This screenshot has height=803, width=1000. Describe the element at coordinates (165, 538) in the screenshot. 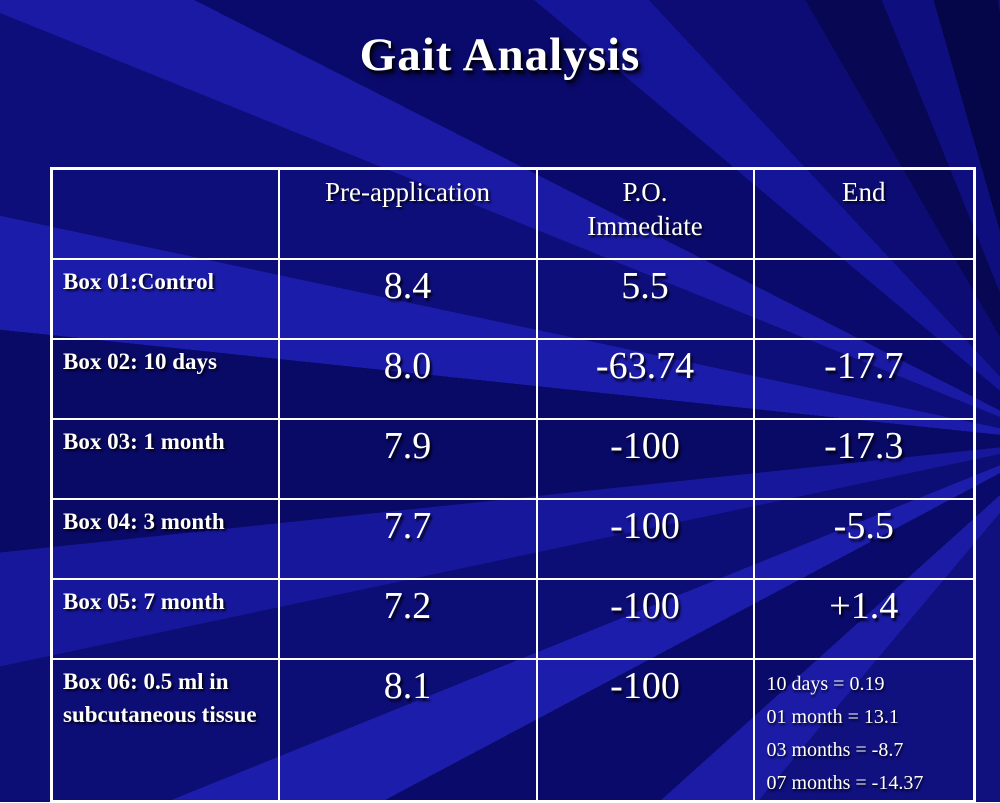

I see `row-label: Box 04: 3 month` at that location.